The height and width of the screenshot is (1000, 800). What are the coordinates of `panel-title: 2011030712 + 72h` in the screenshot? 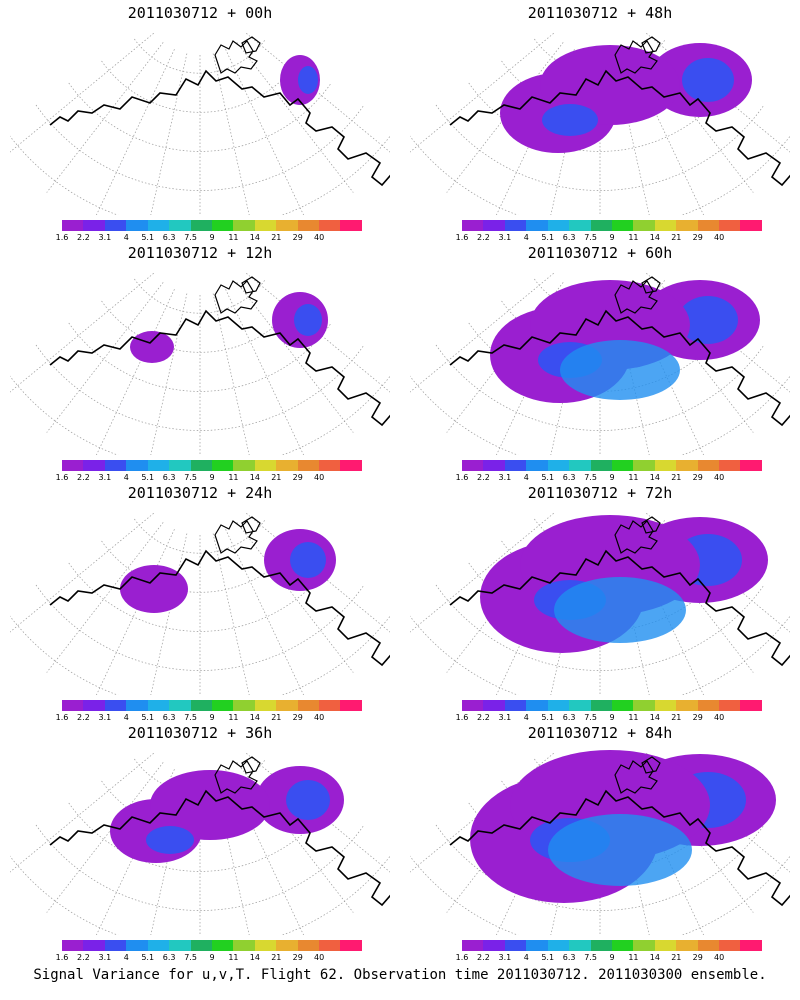 It's located at (600, 493).